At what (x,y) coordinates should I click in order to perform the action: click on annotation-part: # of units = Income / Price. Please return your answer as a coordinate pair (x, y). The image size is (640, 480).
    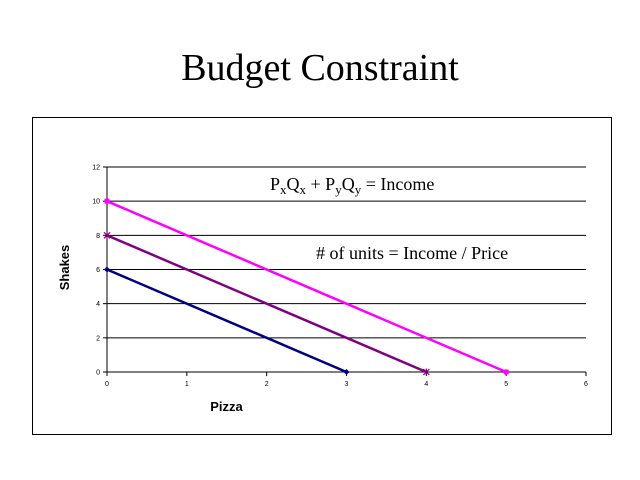
    Looking at the image, I should click on (412, 253).